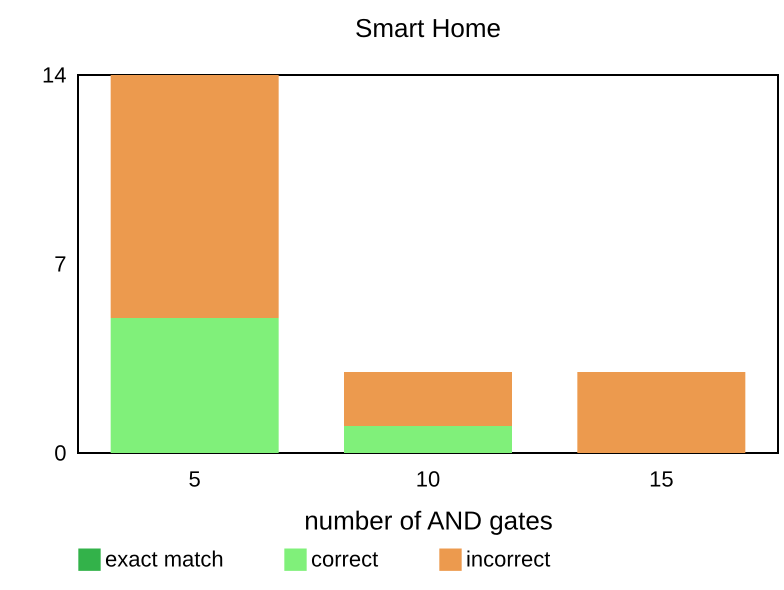 Image resolution: width=784 pixels, height=590 pixels. I want to click on x-tick-label: 5, so click(194, 479).